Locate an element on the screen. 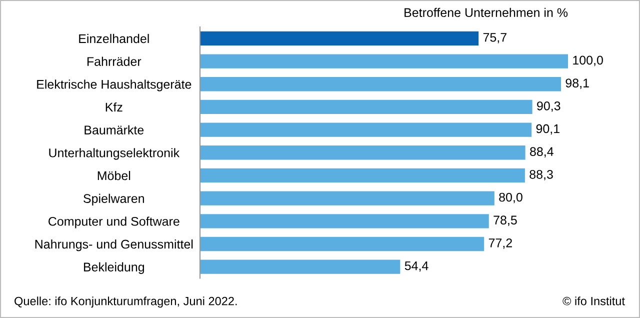 This screenshot has width=640, height=318. data-label: 80,0 is located at coordinates (510, 198).